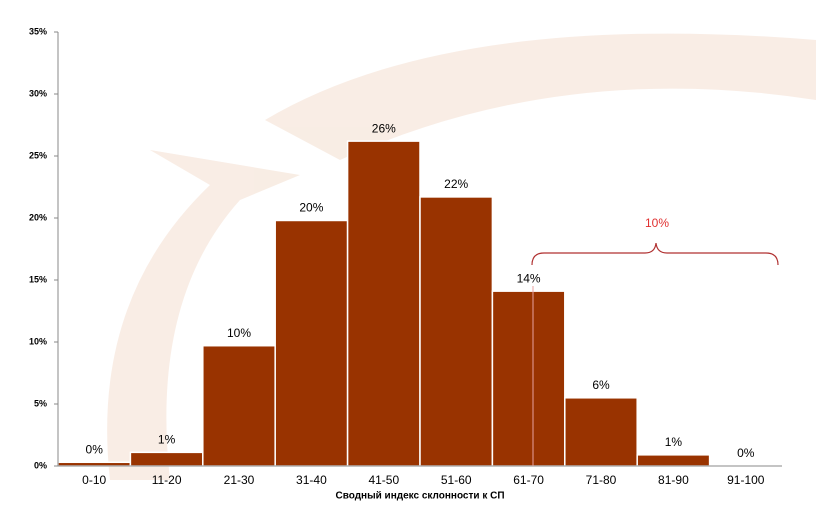  Describe the element at coordinates (239, 480) in the screenshot. I see `x-tick-label: 21-30` at that location.